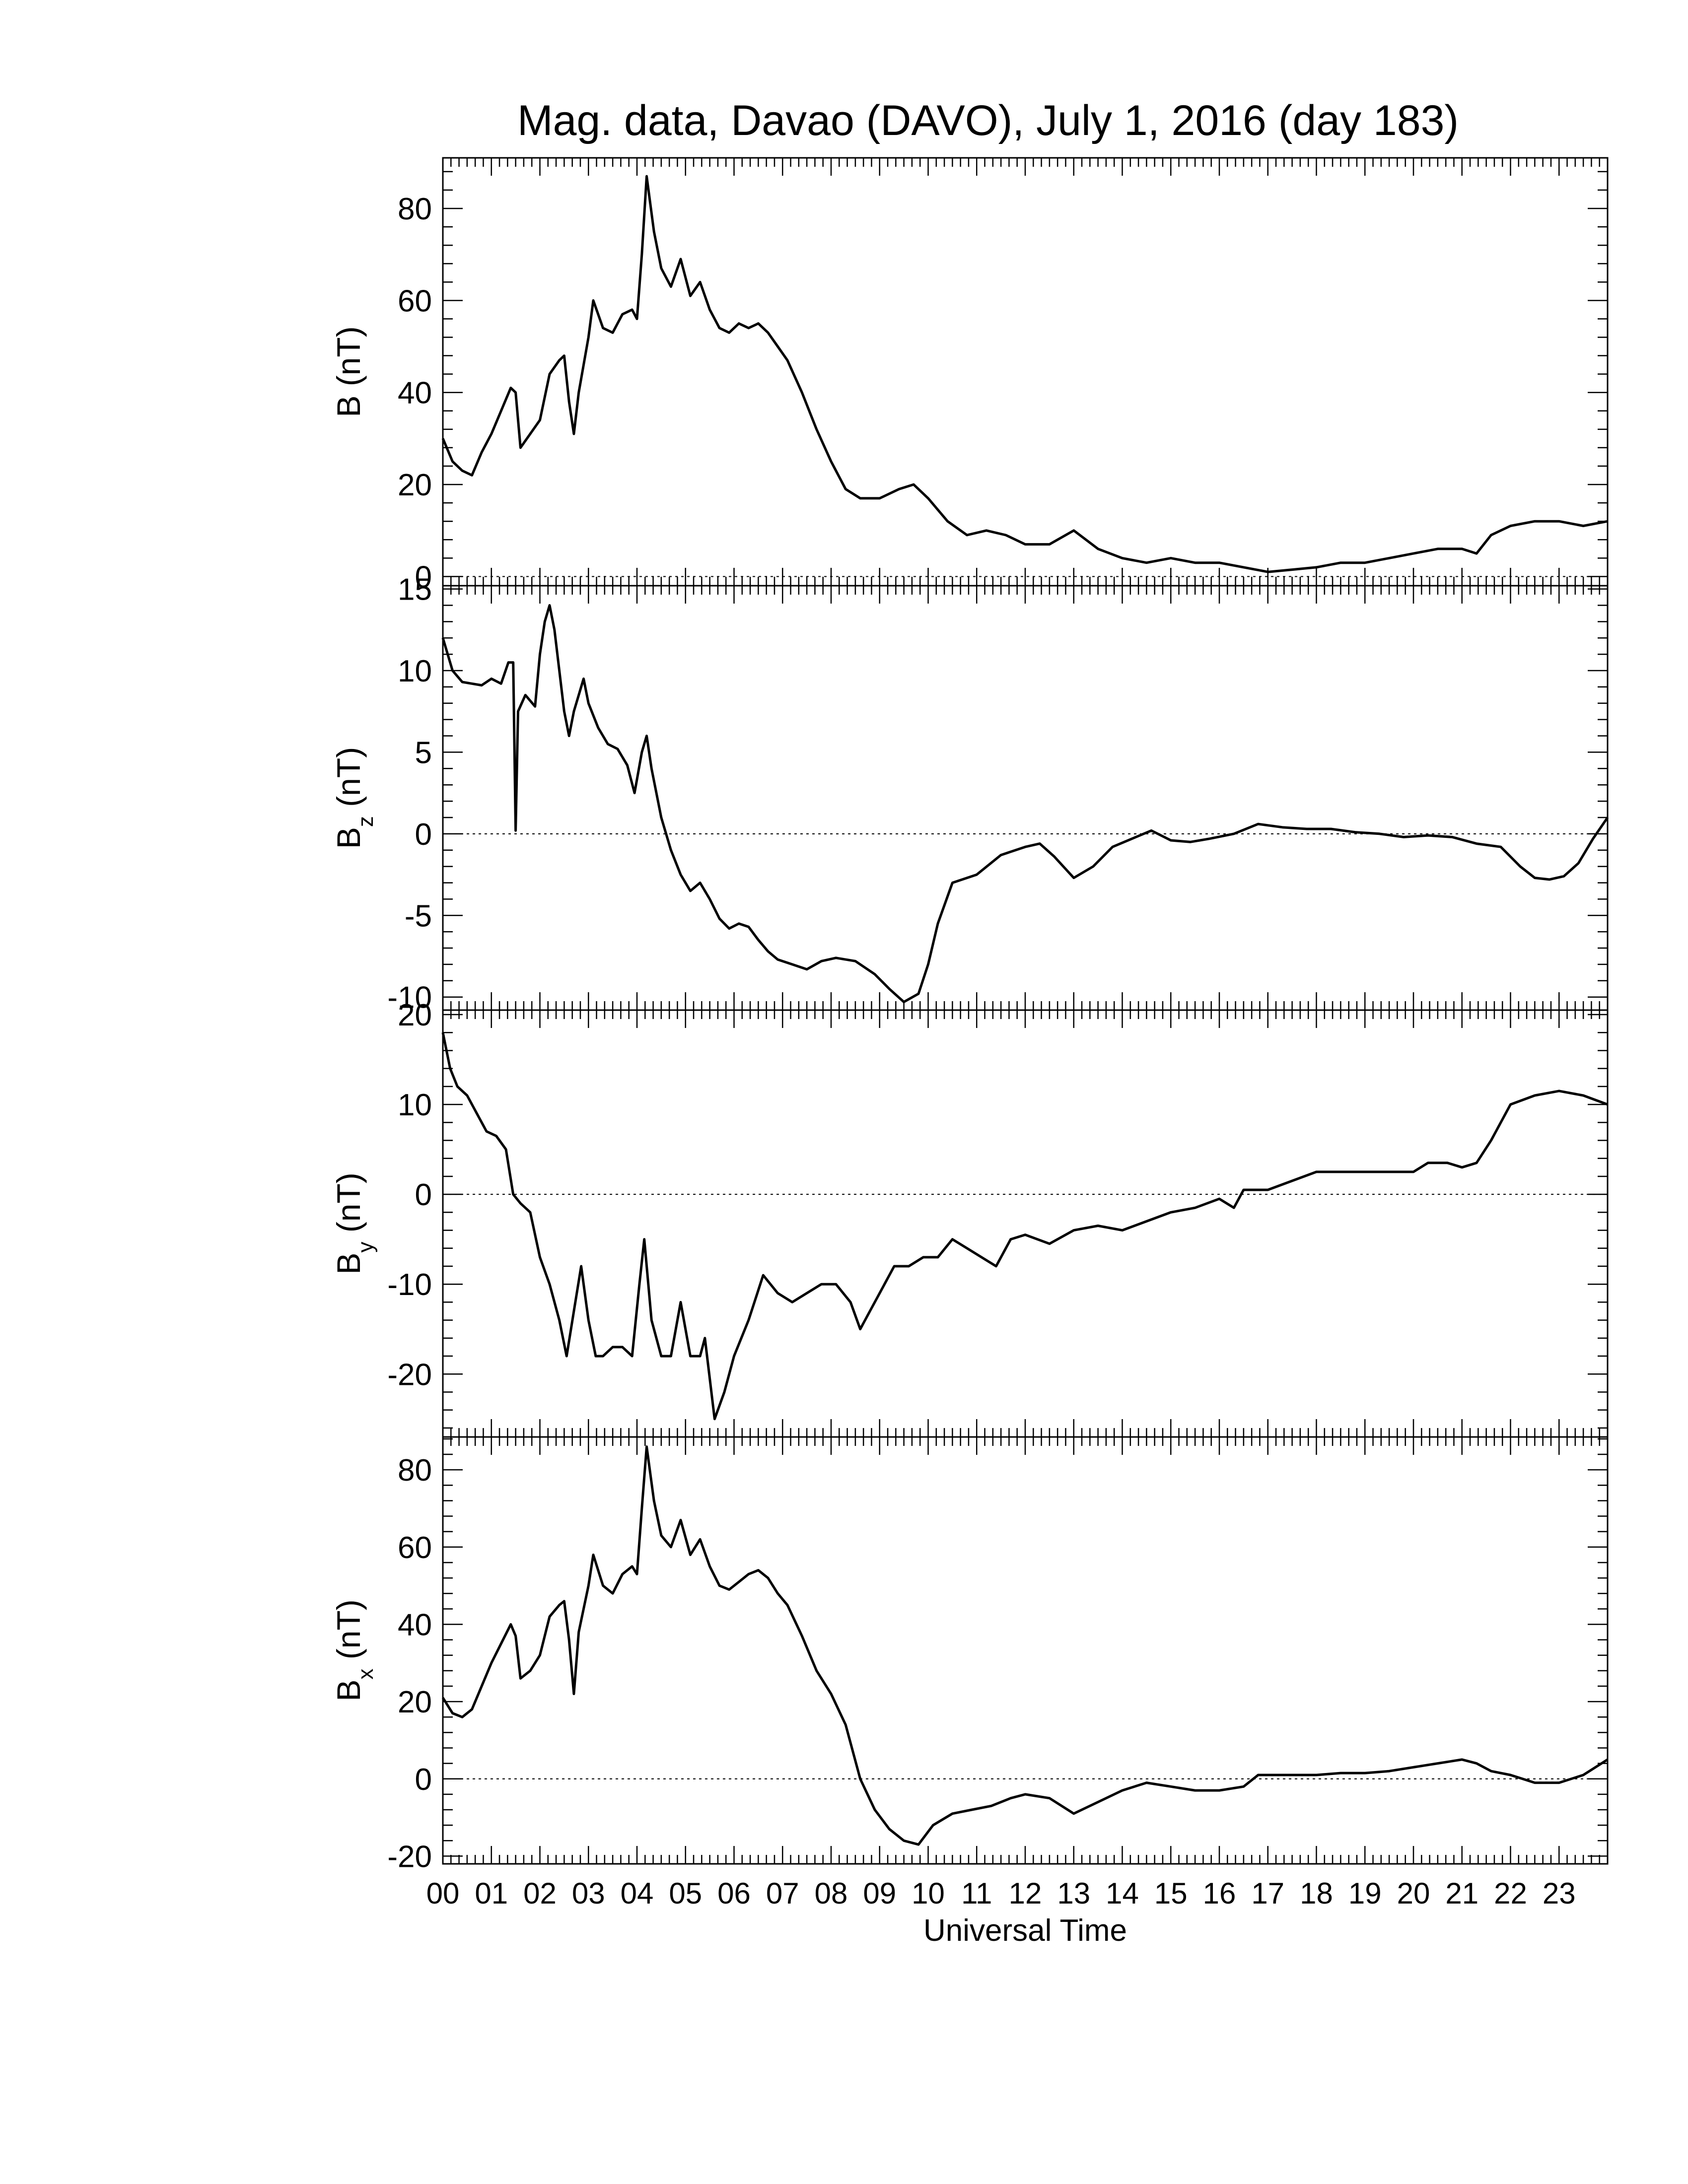 Image resolution: width=1688 pixels, height=2184 pixels. I want to click on x-tick-label: 06, so click(734, 1893).